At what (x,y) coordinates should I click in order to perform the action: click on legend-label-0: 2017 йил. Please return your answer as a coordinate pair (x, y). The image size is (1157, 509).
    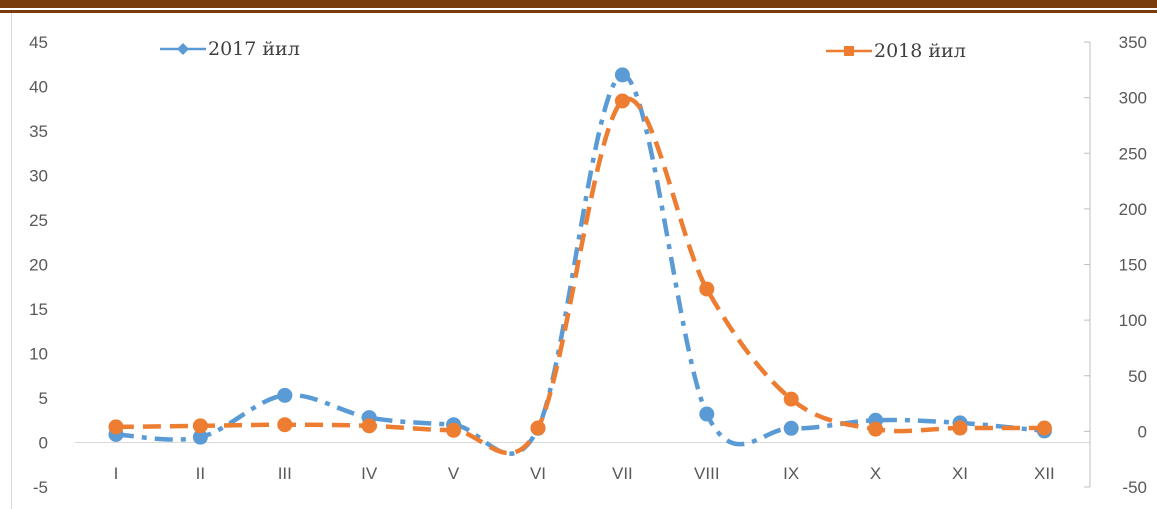
    Looking at the image, I should click on (254, 49).